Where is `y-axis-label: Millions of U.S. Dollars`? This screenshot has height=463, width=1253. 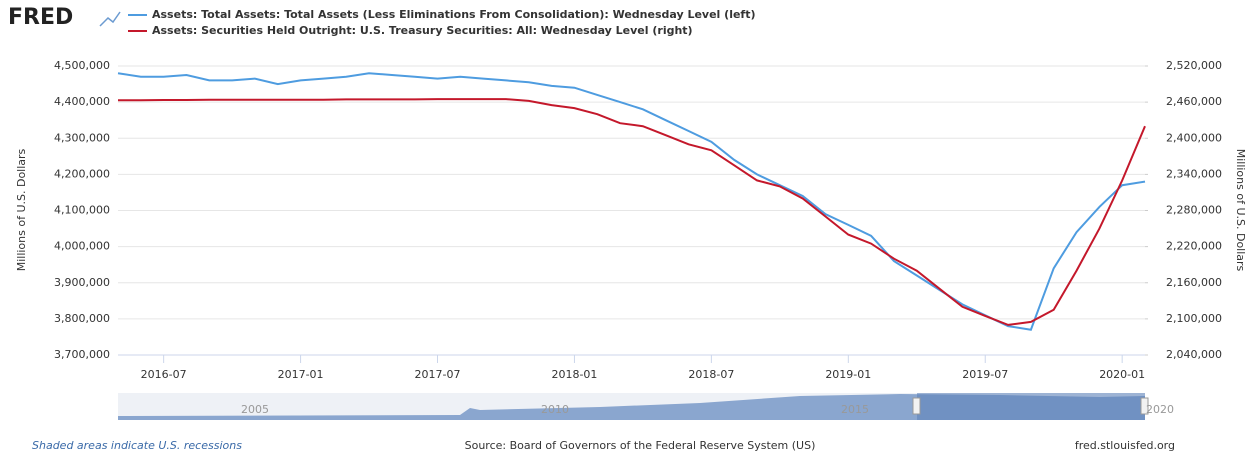 y-axis-label: Millions of U.S. Dollars is located at coordinates (21, 209).